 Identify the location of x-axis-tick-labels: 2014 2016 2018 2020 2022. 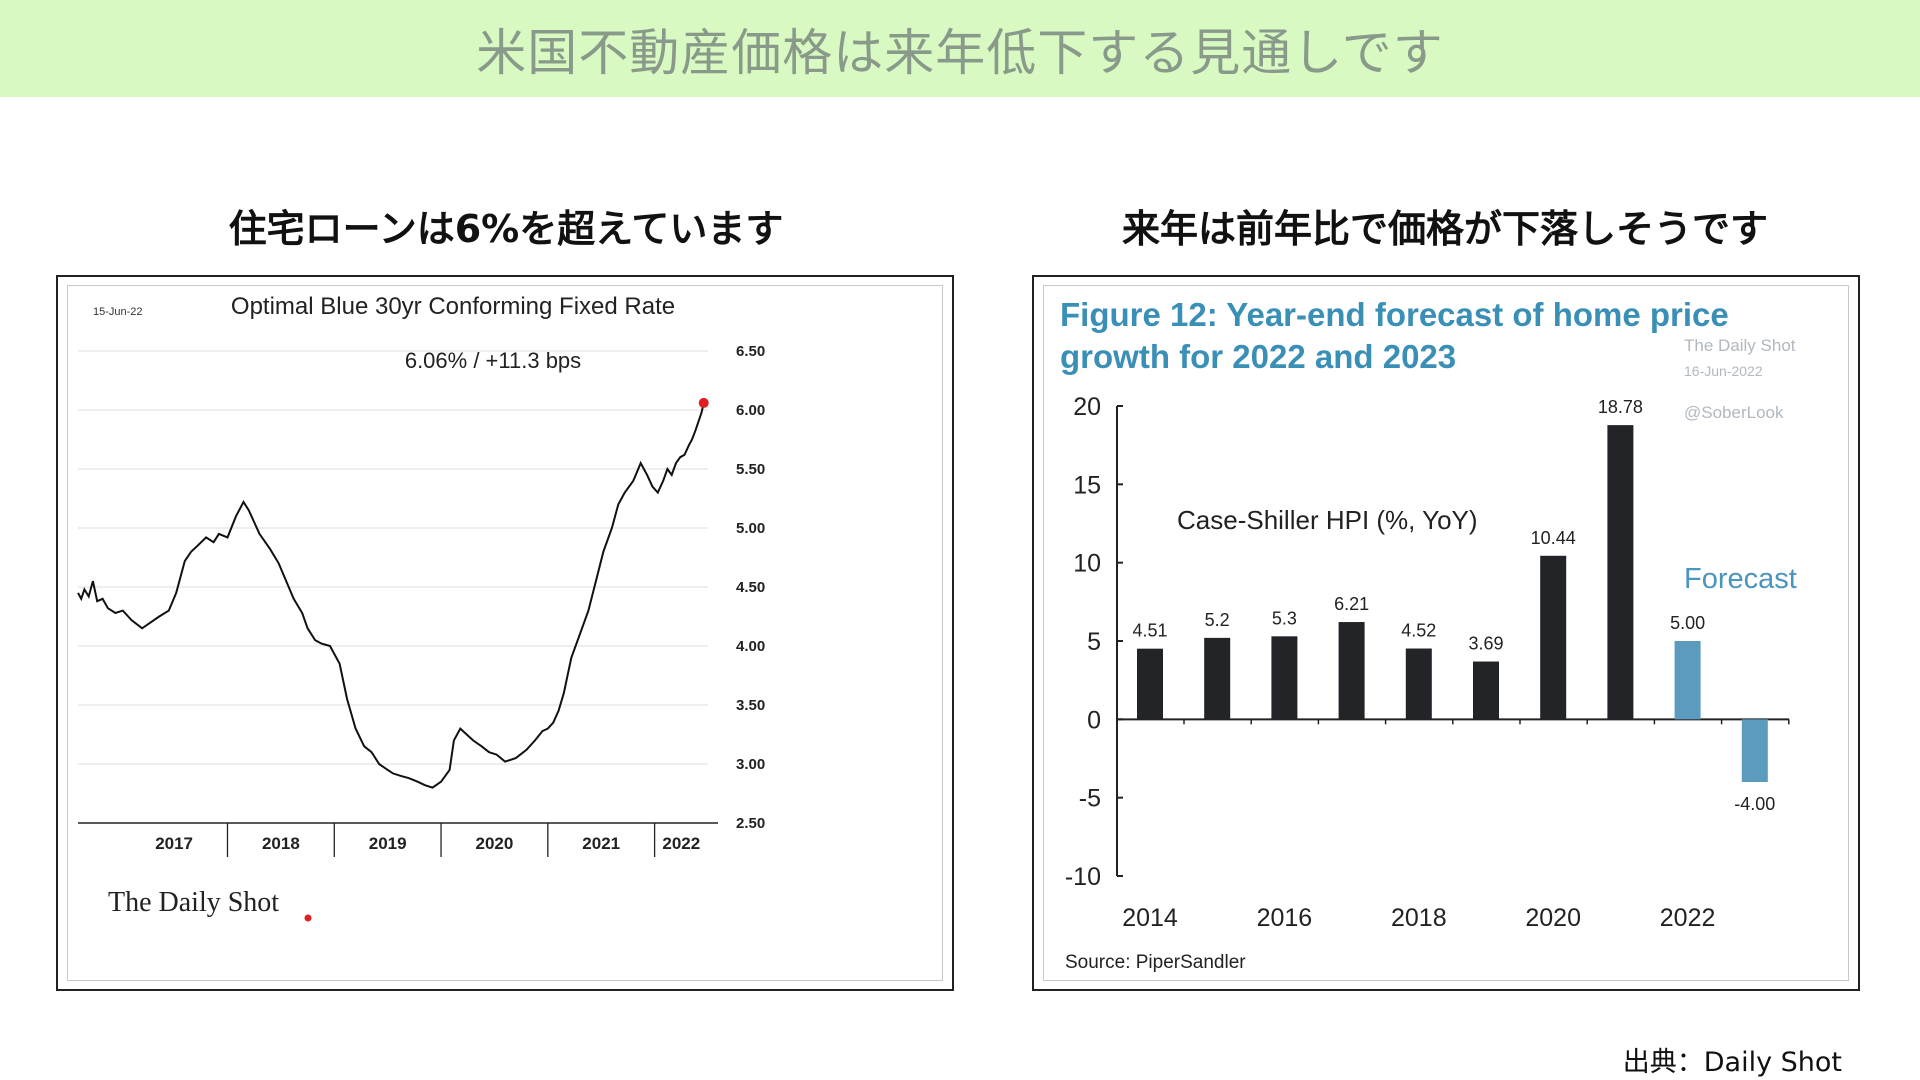
(1418, 918).